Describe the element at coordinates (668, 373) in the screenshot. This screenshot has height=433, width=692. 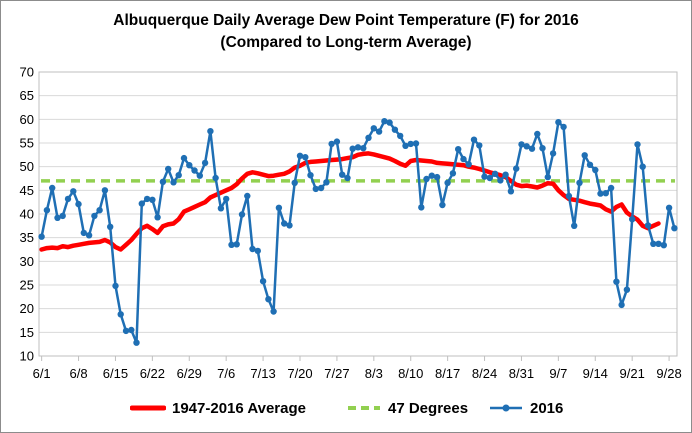
I see `x-tick-label: 9/28` at that location.